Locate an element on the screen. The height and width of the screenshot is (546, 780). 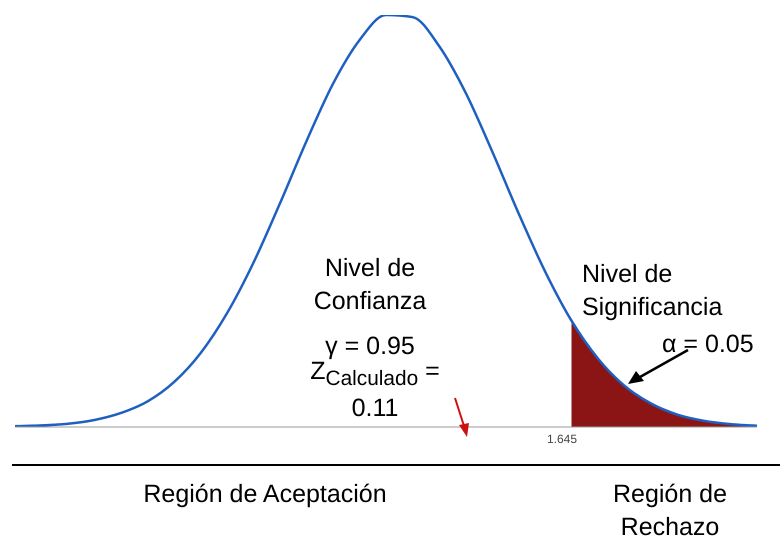
text: 1.645 is located at coordinates (562, 440).